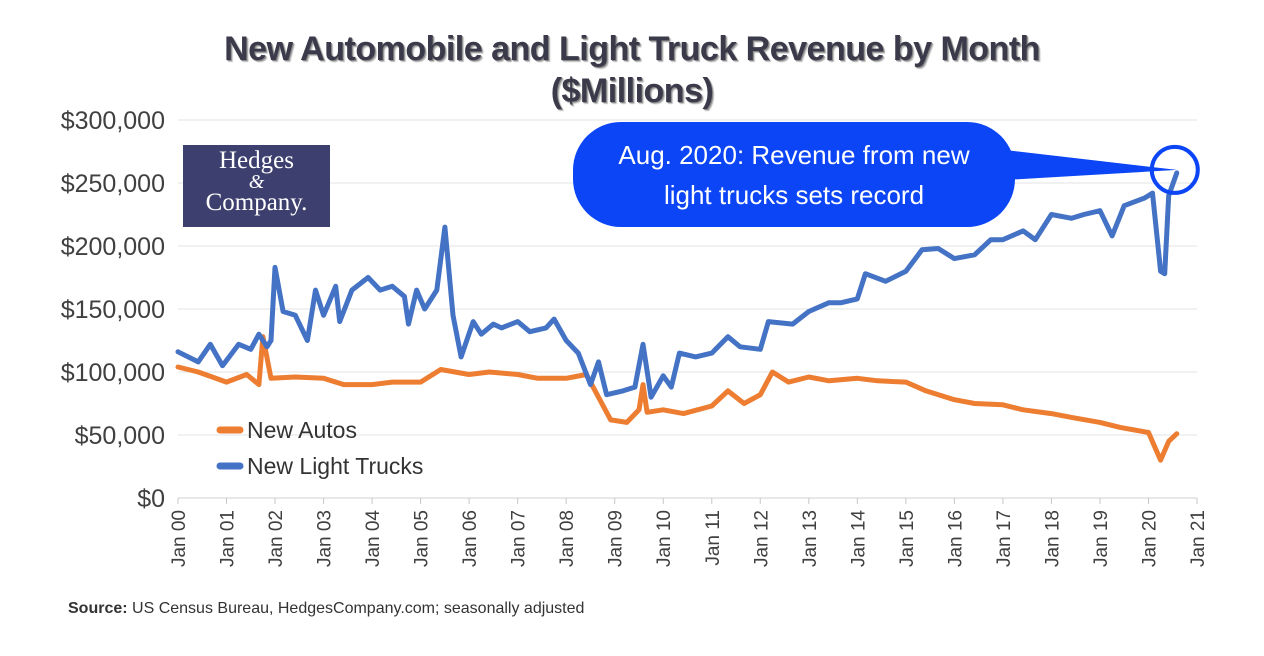  I want to click on x-tick-label: Jan 05, so click(422, 538).